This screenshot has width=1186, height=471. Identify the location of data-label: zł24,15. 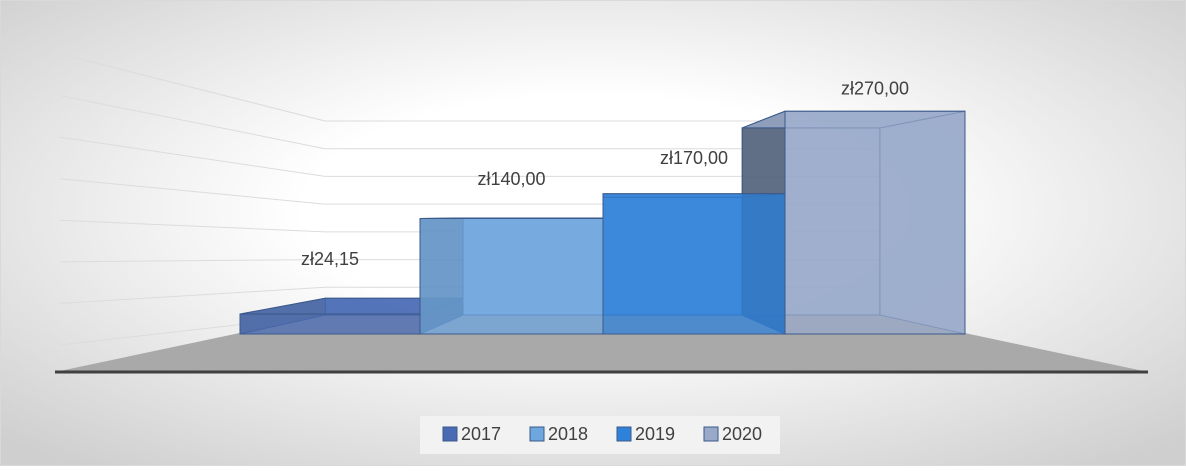
(330, 259).